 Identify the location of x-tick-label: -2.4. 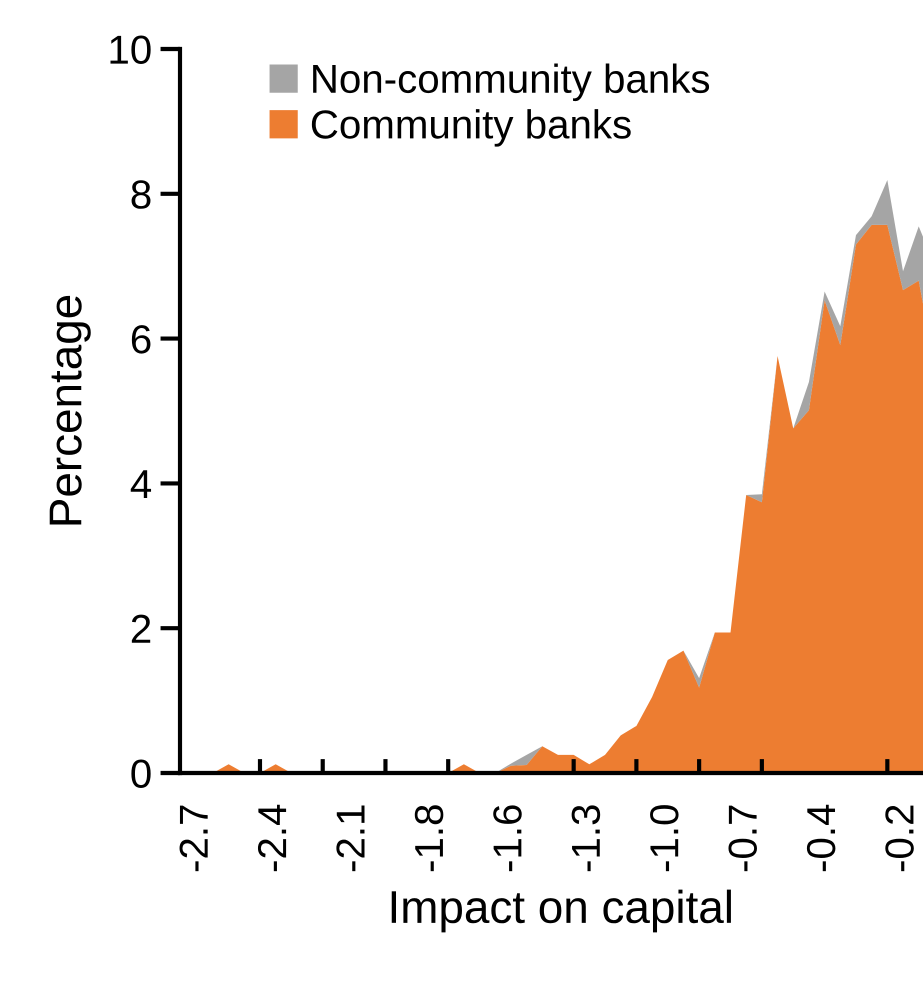
(272, 838).